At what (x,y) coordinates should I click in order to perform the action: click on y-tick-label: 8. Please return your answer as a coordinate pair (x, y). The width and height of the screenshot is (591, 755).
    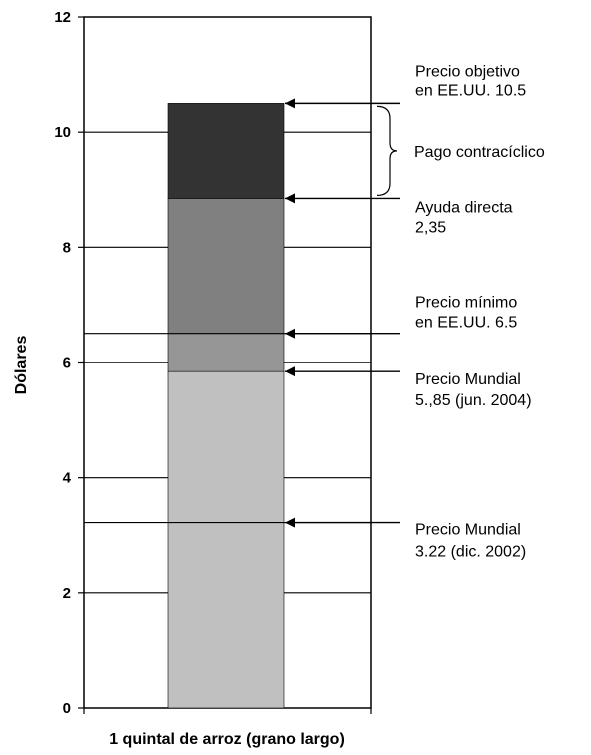
    Looking at the image, I should click on (67, 247).